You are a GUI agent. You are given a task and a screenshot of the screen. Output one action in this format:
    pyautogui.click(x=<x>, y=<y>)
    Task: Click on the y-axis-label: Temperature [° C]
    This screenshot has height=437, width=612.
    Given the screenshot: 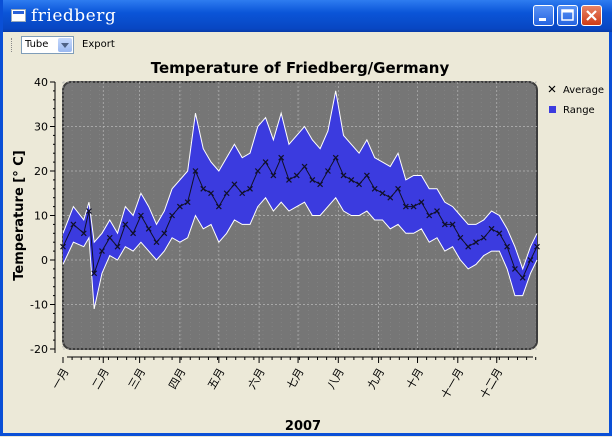 What is the action you would take?
    pyautogui.click(x=19, y=215)
    